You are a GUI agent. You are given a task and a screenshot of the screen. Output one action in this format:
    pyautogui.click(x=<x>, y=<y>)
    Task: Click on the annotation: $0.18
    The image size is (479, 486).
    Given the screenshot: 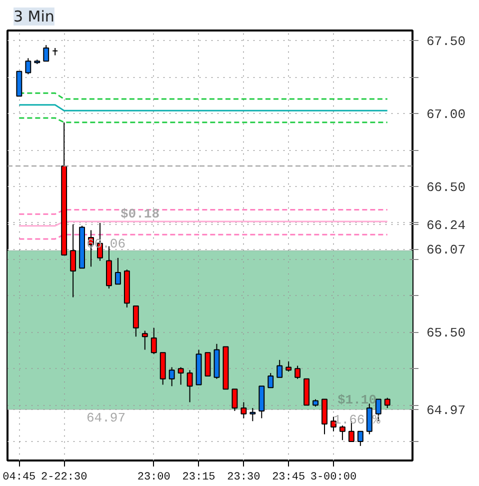 What is the action you would take?
    pyautogui.click(x=140, y=214)
    